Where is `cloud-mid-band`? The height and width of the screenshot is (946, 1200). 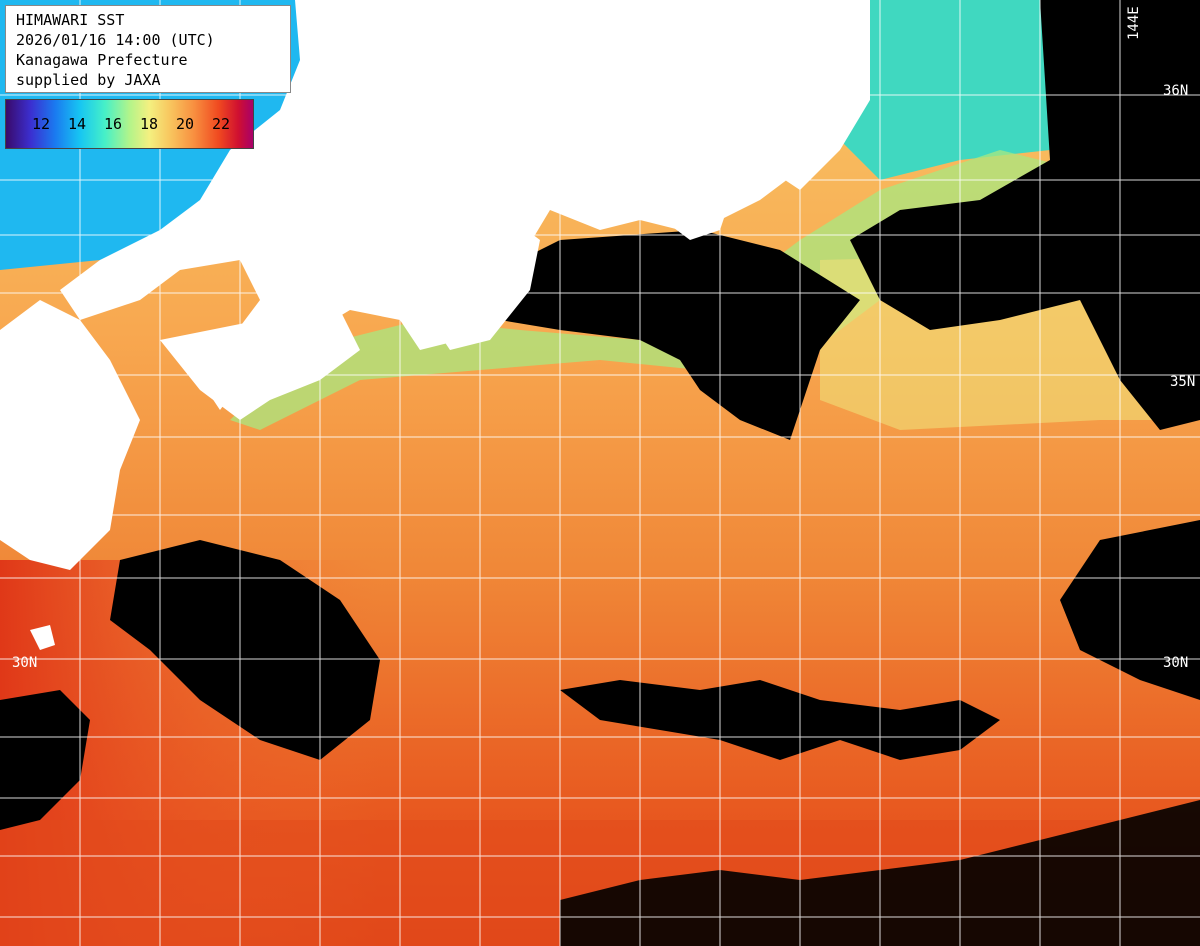
cloud-mid-band is located at coordinates (780, 720).